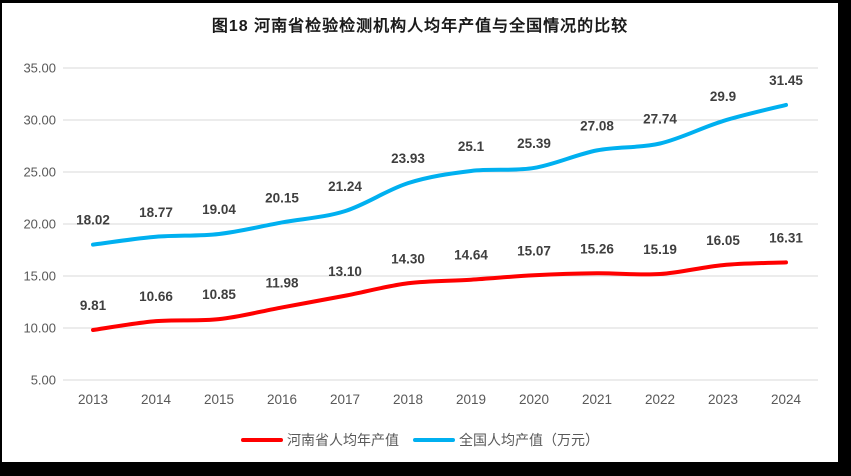  What do you see at coordinates (420, 26) in the screenshot?
I see `chart-title: 图18 河南省检验检测机构人均年产值与全国情况的比较` at bounding box center [420, 26].